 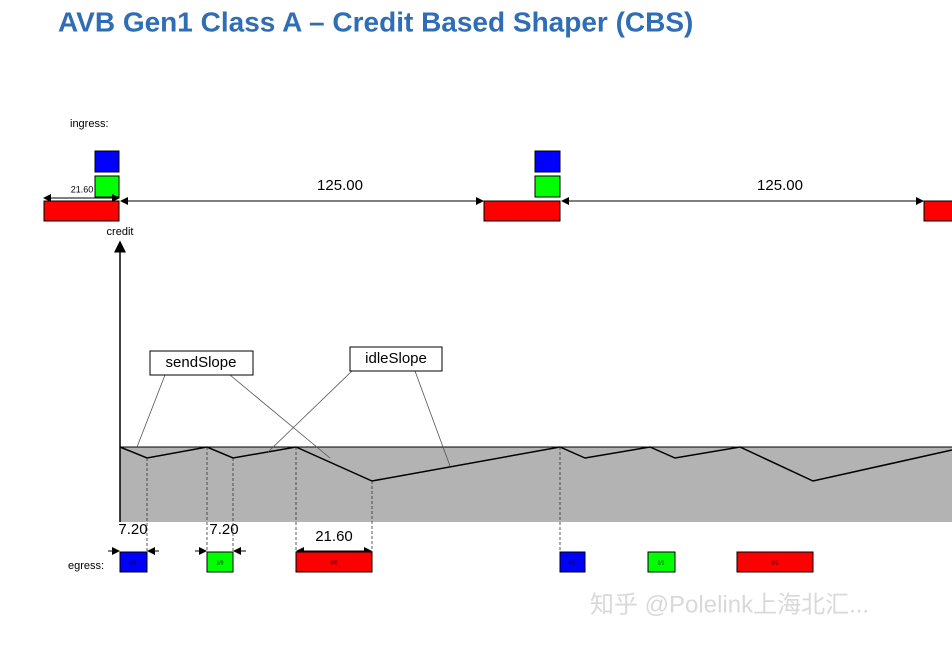 What do you see at coordinates (334, 536) in the screenshot?
I see `duration: 21.60` at bounding box center [334, 536].